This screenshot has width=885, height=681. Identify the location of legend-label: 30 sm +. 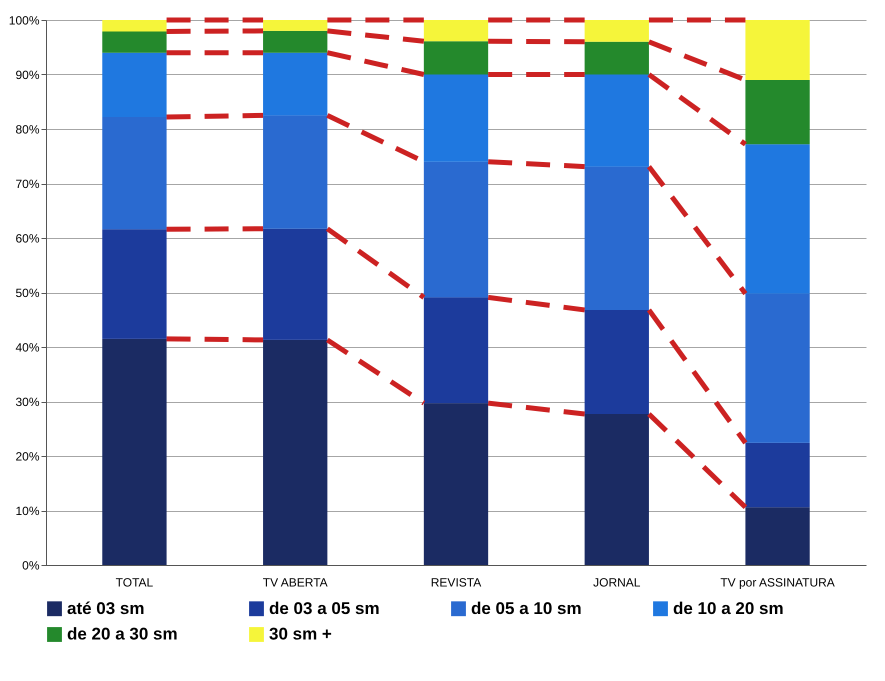
(300, 634).